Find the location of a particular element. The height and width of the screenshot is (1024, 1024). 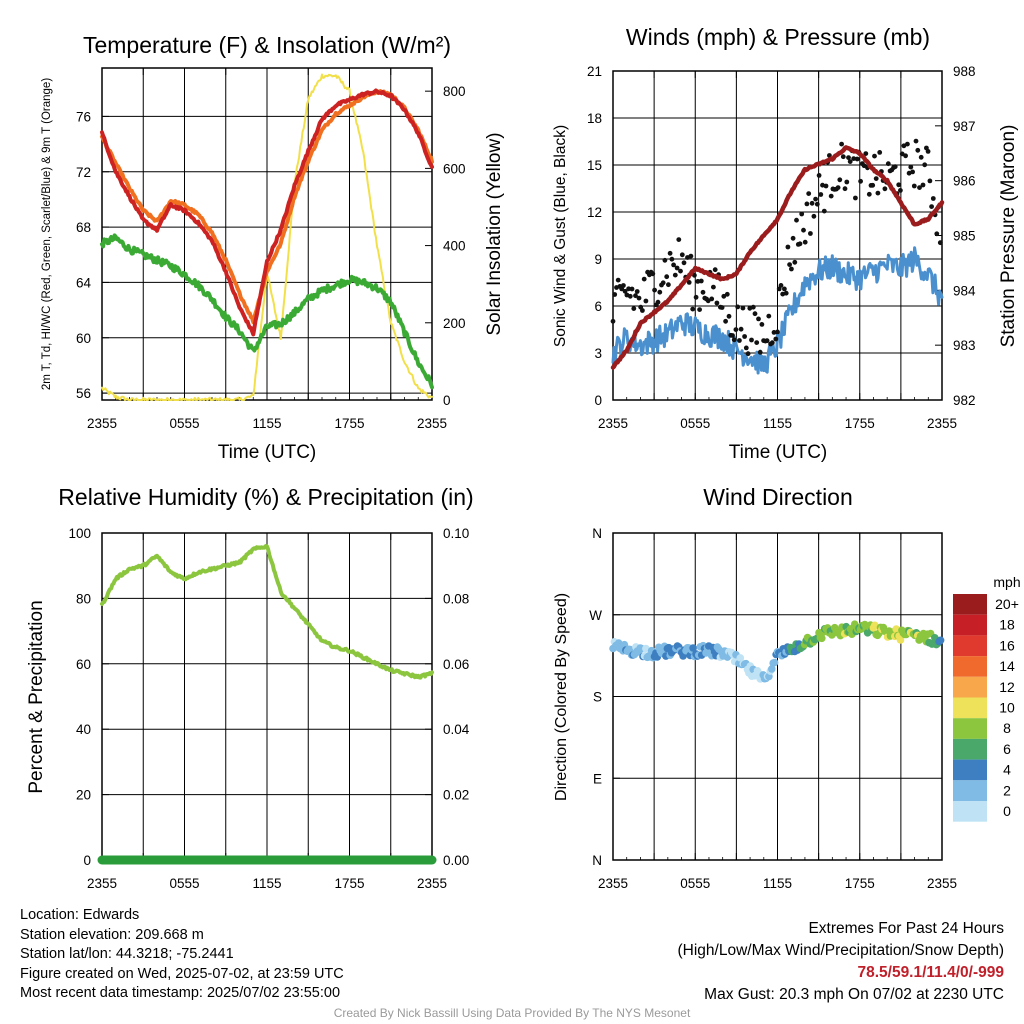

left-y-tick-label: 80 is located at coordinates (83, 598).